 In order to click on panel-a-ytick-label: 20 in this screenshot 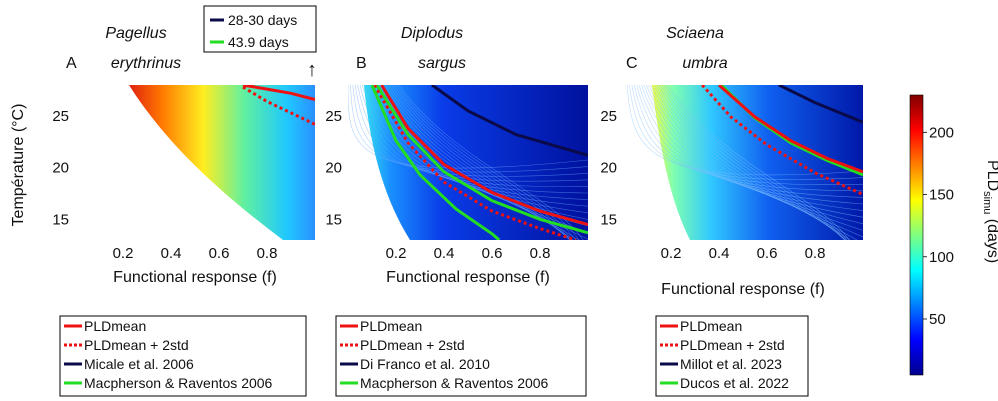, I will do `click(60, 168)`.